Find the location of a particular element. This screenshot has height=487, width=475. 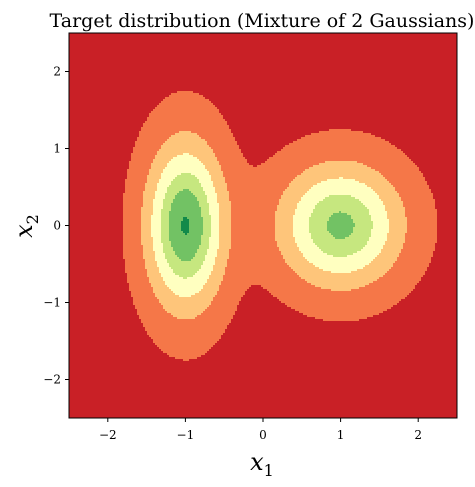

y-axis-ticks: 2 1 0 −1 −2 is located at coordinates (56, 226).